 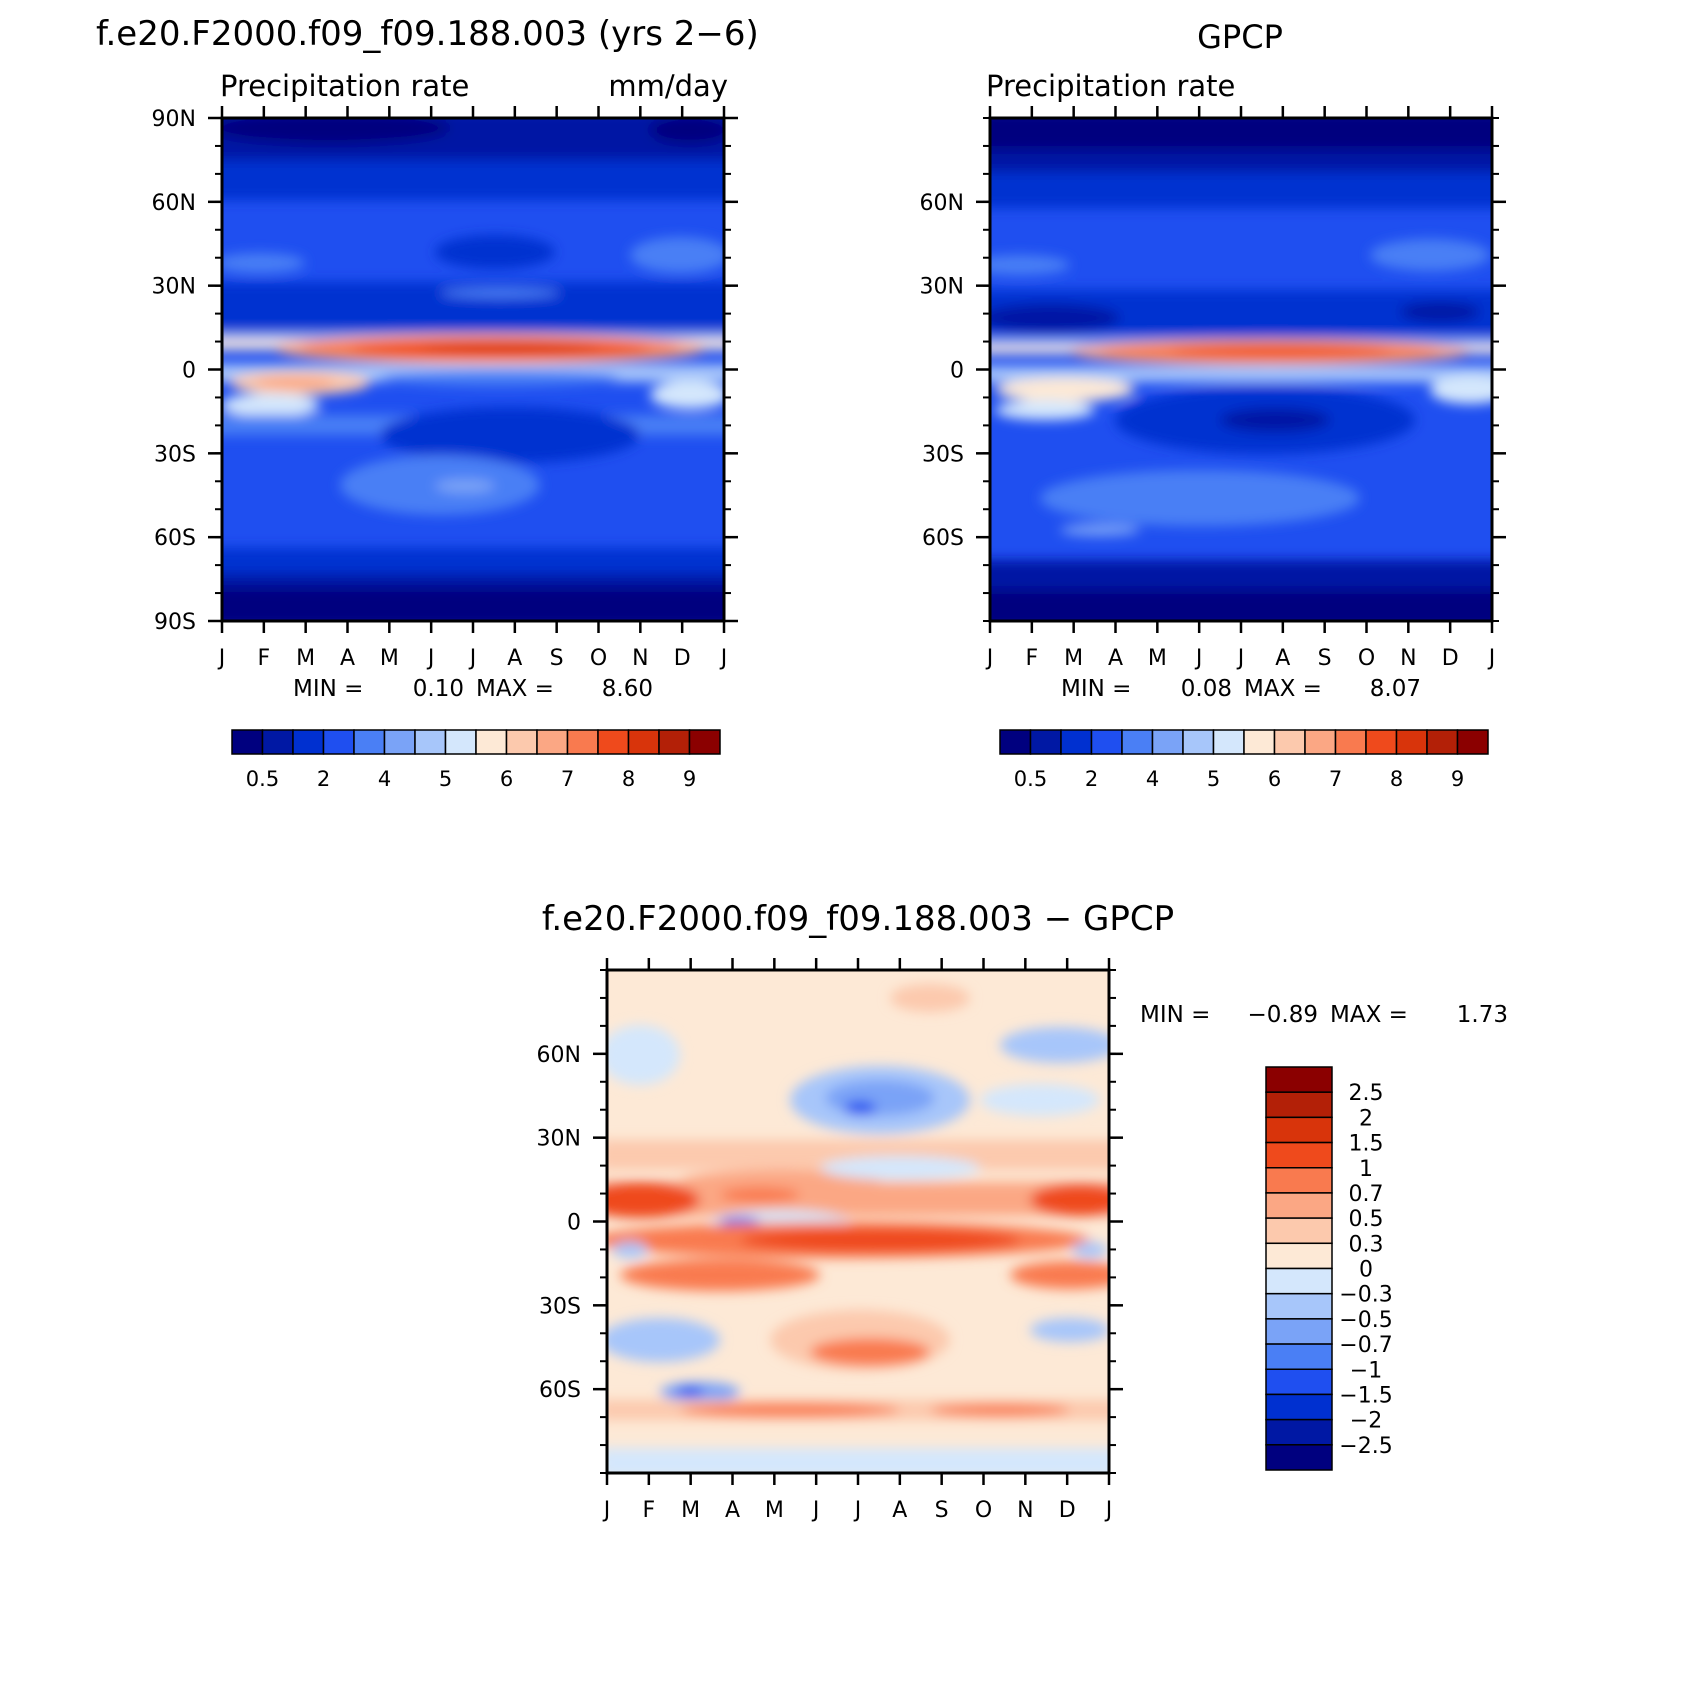 I want to click on colorbar-label: 6, so click(x=1274, y=779).